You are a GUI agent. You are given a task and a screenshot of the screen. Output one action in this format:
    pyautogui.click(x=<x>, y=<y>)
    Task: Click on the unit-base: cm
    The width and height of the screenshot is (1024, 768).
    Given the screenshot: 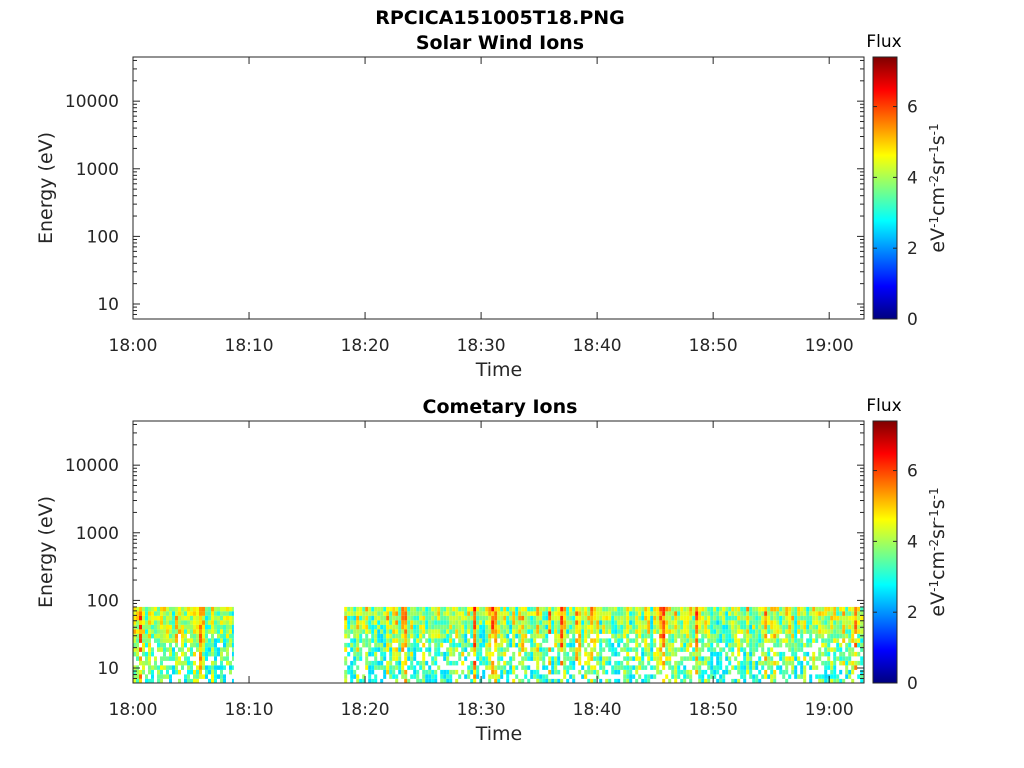 What is the action you would take?
    pyautogui.click(x=938, y=201)
    